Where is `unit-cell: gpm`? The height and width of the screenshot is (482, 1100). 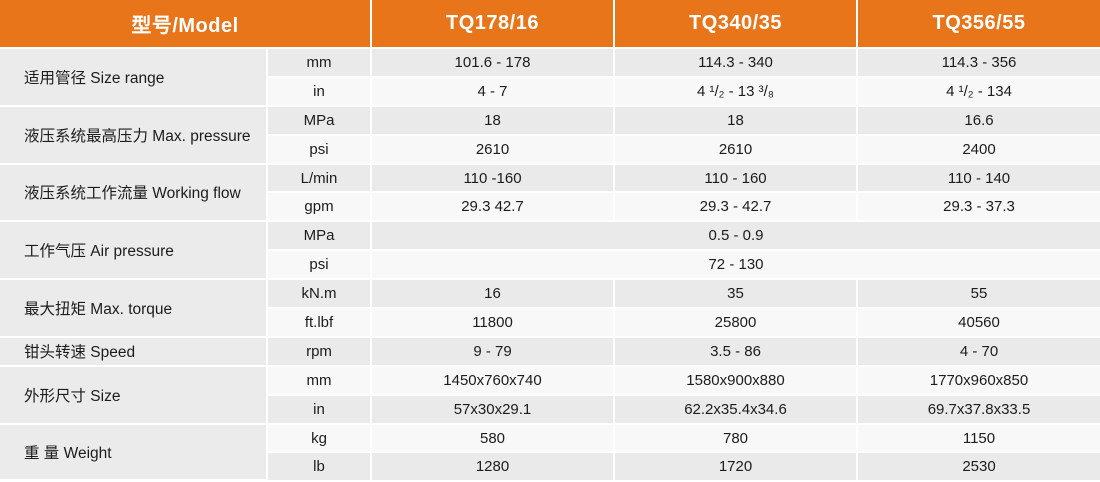 unit-cell: gpm is located at coordinates (319, 207).